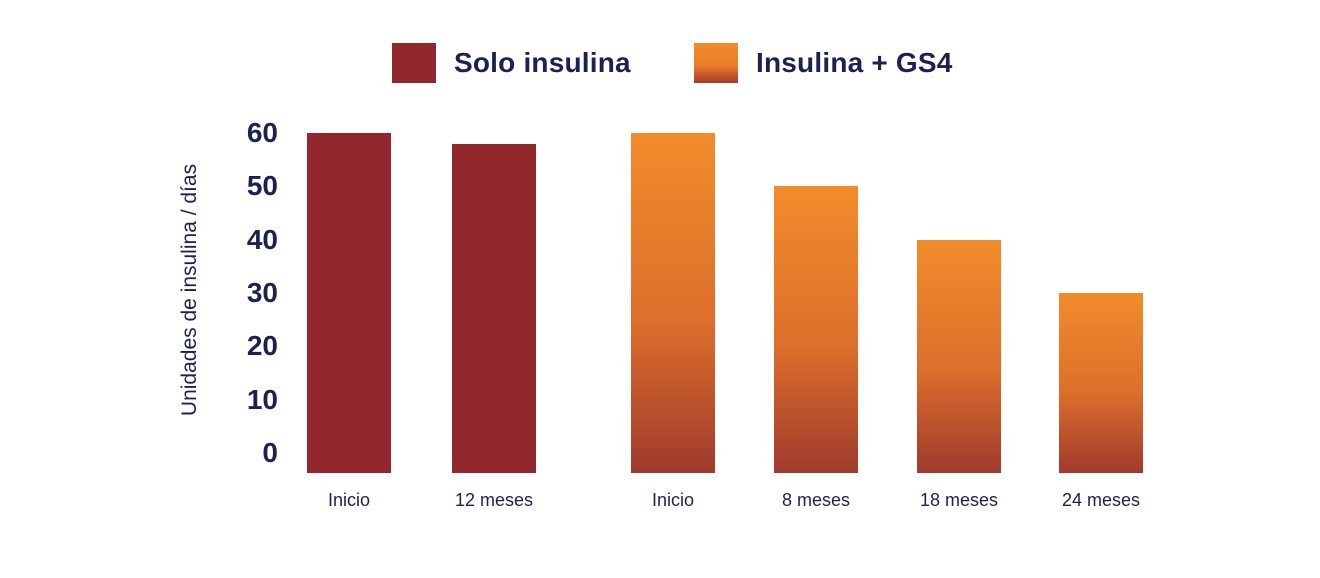 Image resolution: width=1320 pixels, height=578 pixels. I want to click on bar-insulina-gs4-18-meses, so click(959, 356).